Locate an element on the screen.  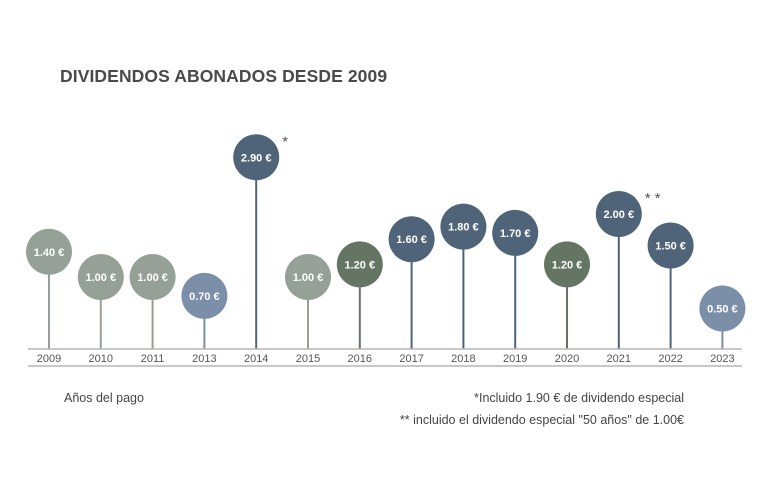
value-label-2022: 1.50 € is located at coordinates (670, 247).